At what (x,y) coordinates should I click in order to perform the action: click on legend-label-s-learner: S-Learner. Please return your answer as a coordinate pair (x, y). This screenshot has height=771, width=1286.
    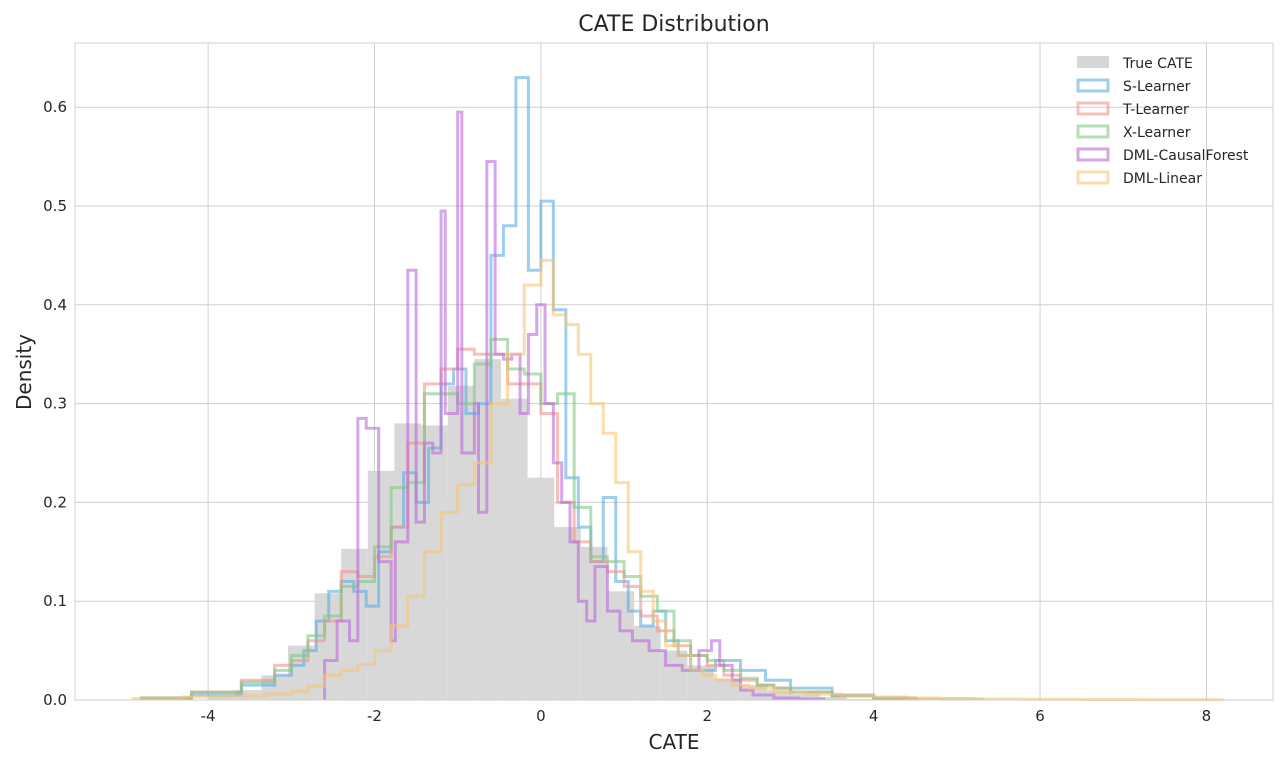
    Looking at the image, I should click on (1157, 87).